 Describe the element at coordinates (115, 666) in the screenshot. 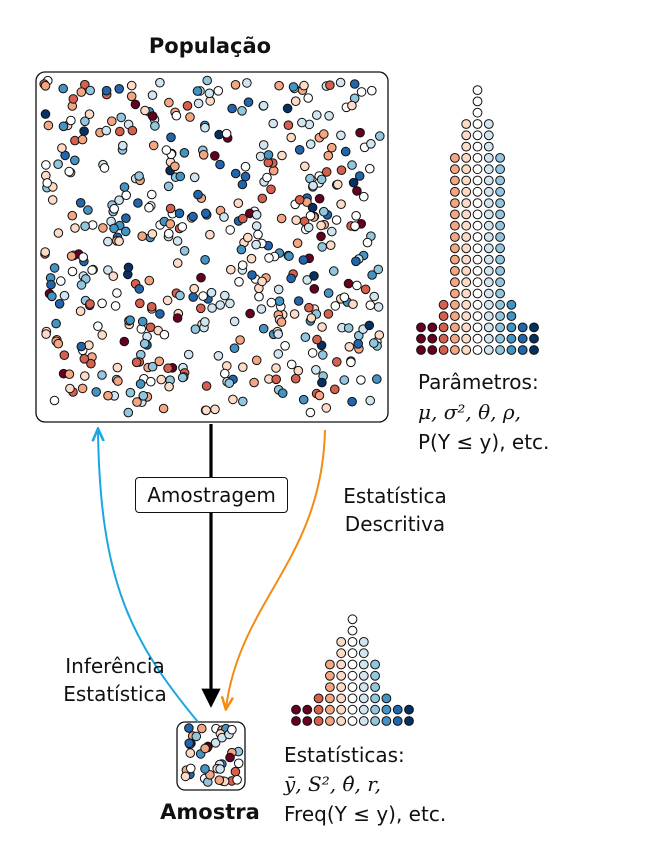

I see `inference-label-line-1: Inferência` at that location.